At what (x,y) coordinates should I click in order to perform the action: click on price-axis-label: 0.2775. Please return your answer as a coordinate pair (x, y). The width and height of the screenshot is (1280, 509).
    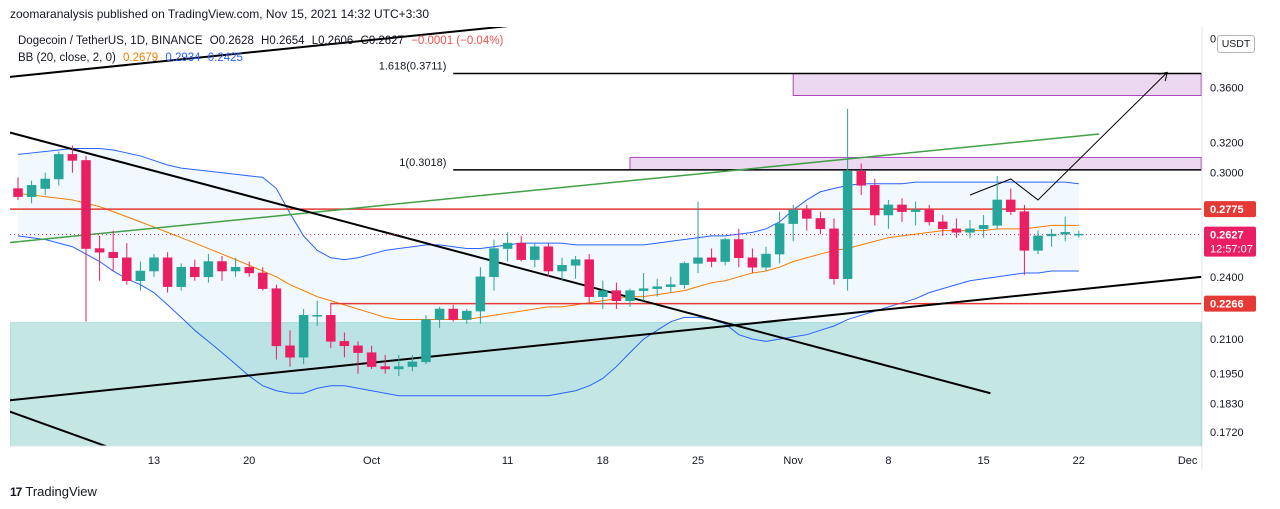
    Looking at the image, I should click on (1230, 209).